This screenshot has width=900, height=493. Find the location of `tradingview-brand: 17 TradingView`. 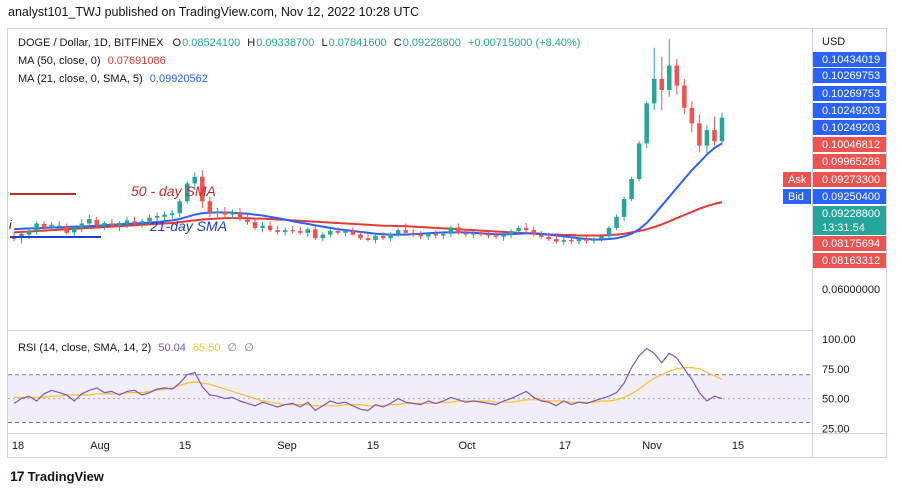

tradingview-brand: 17 TradingView is located at coordinates (57, 476).